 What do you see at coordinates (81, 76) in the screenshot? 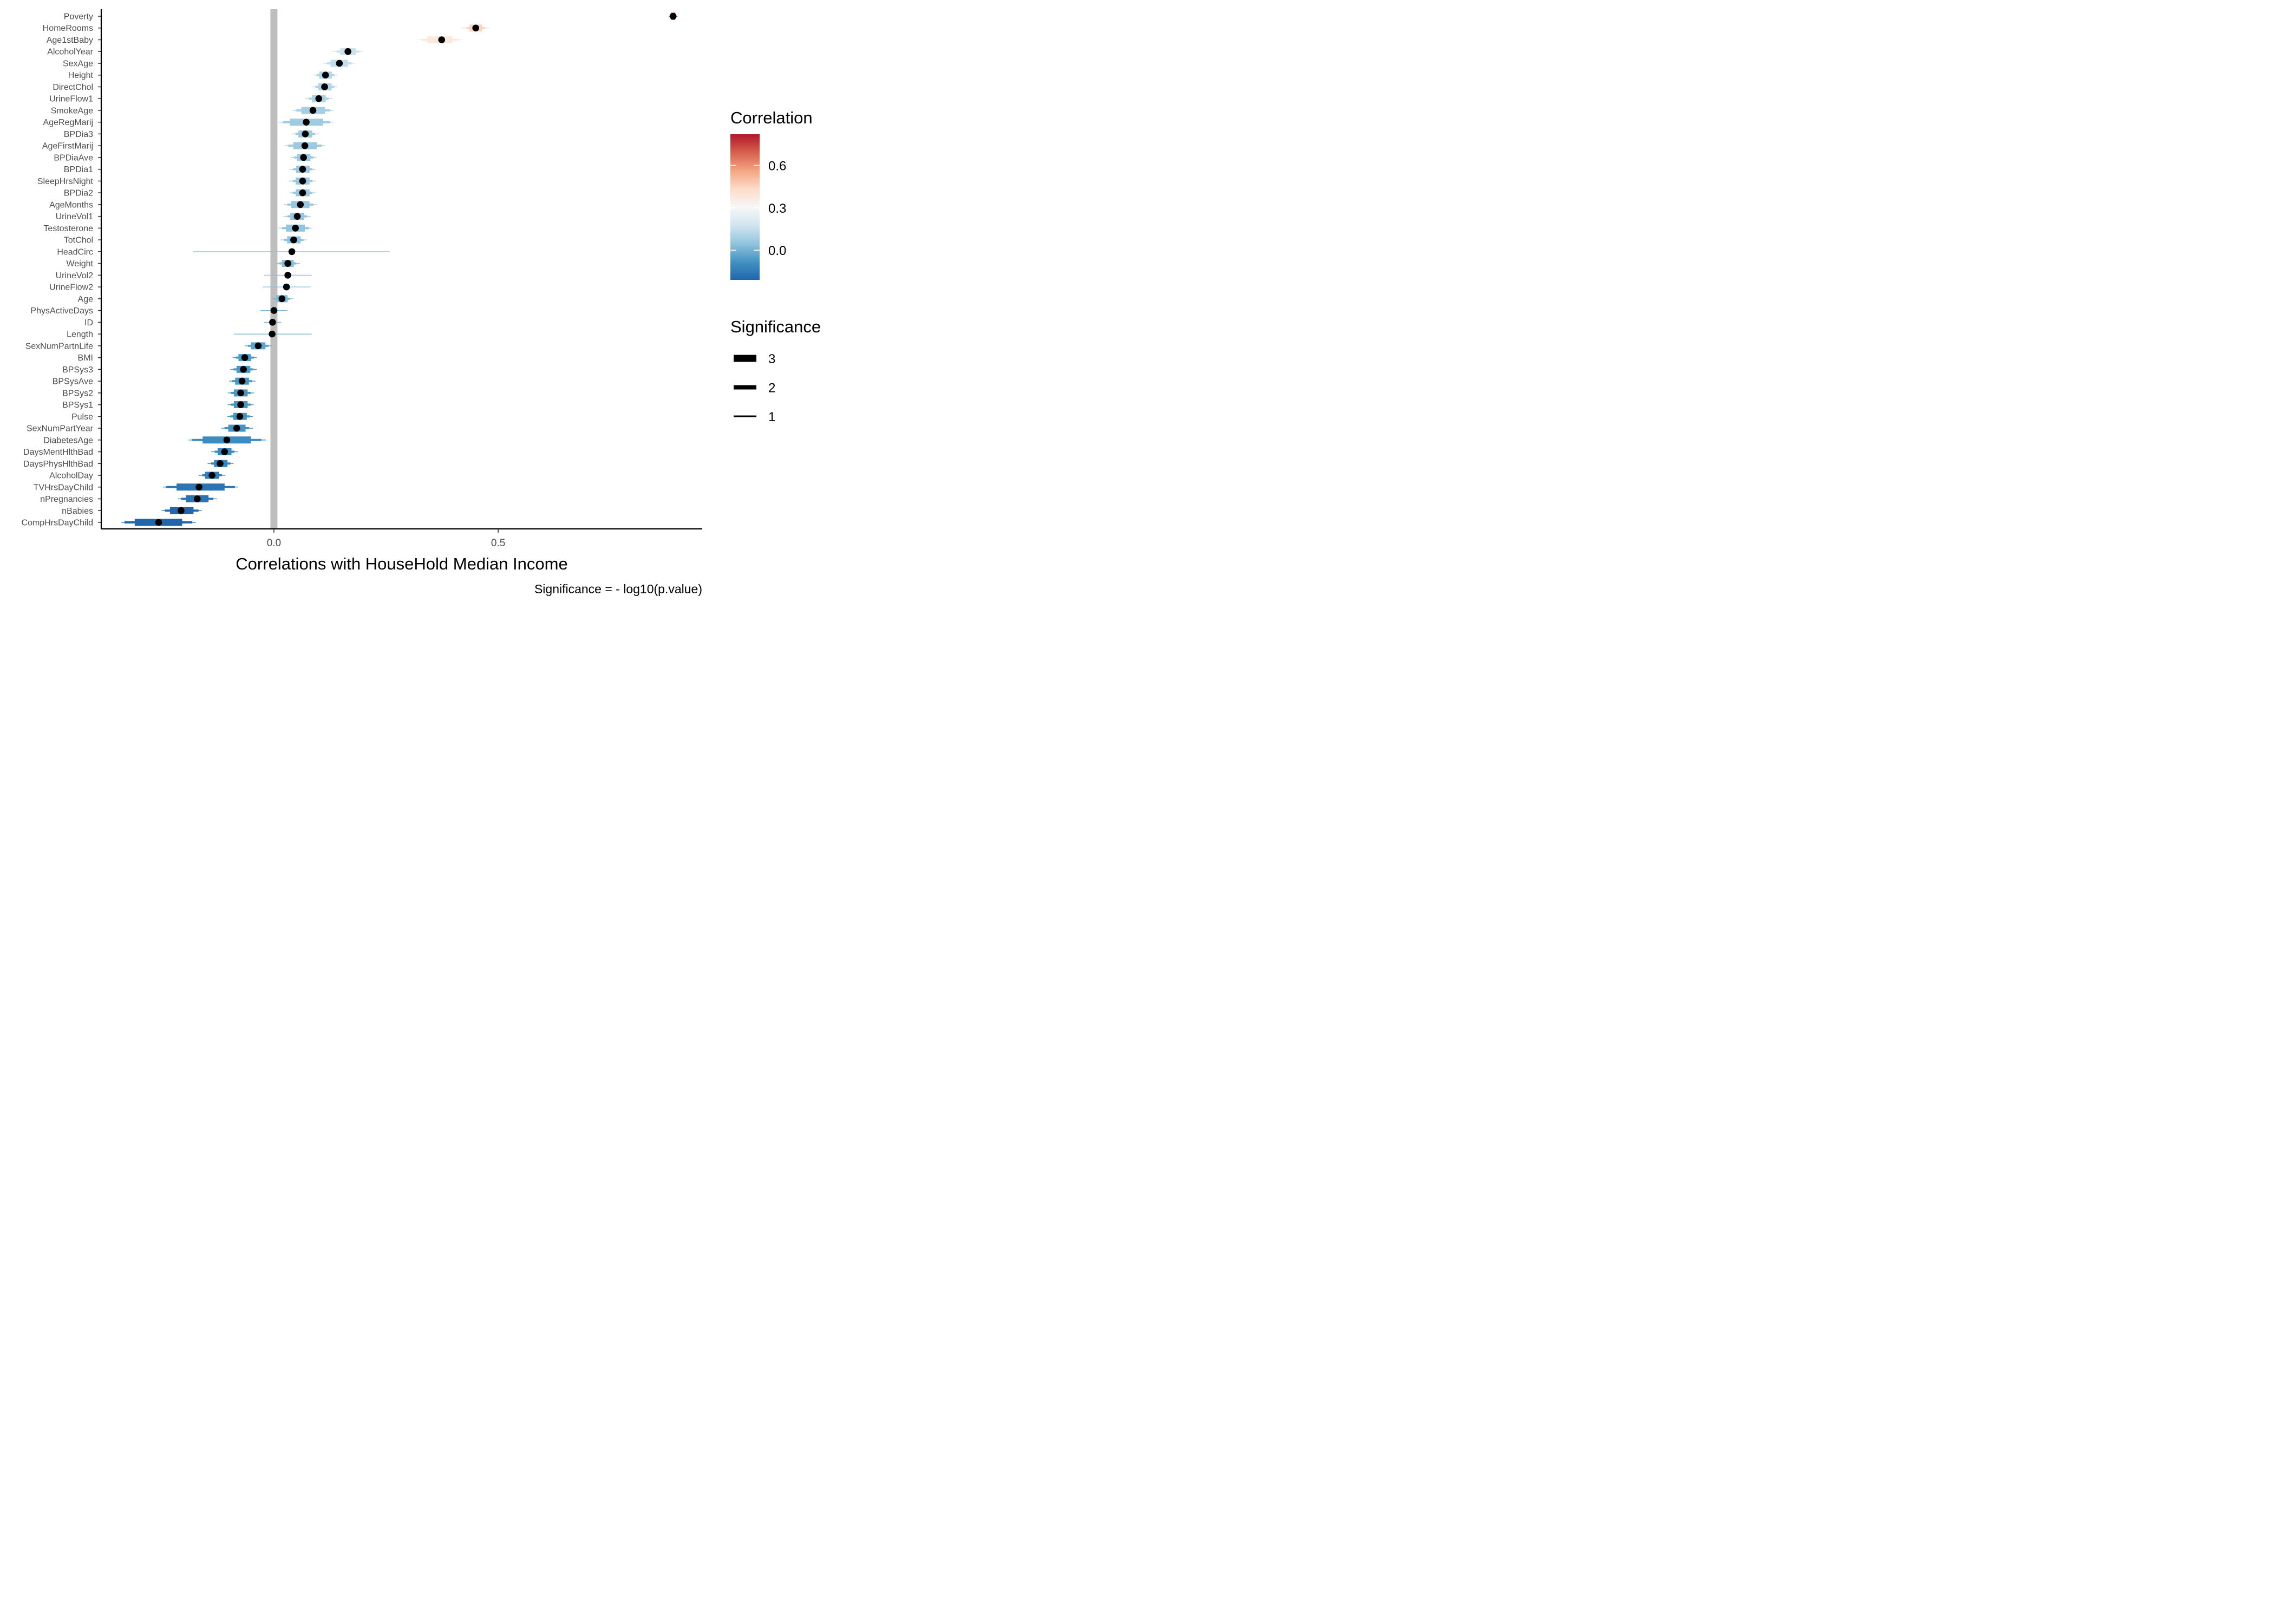
I see `y-tick-label: Height` at bounding box center [81, 76].